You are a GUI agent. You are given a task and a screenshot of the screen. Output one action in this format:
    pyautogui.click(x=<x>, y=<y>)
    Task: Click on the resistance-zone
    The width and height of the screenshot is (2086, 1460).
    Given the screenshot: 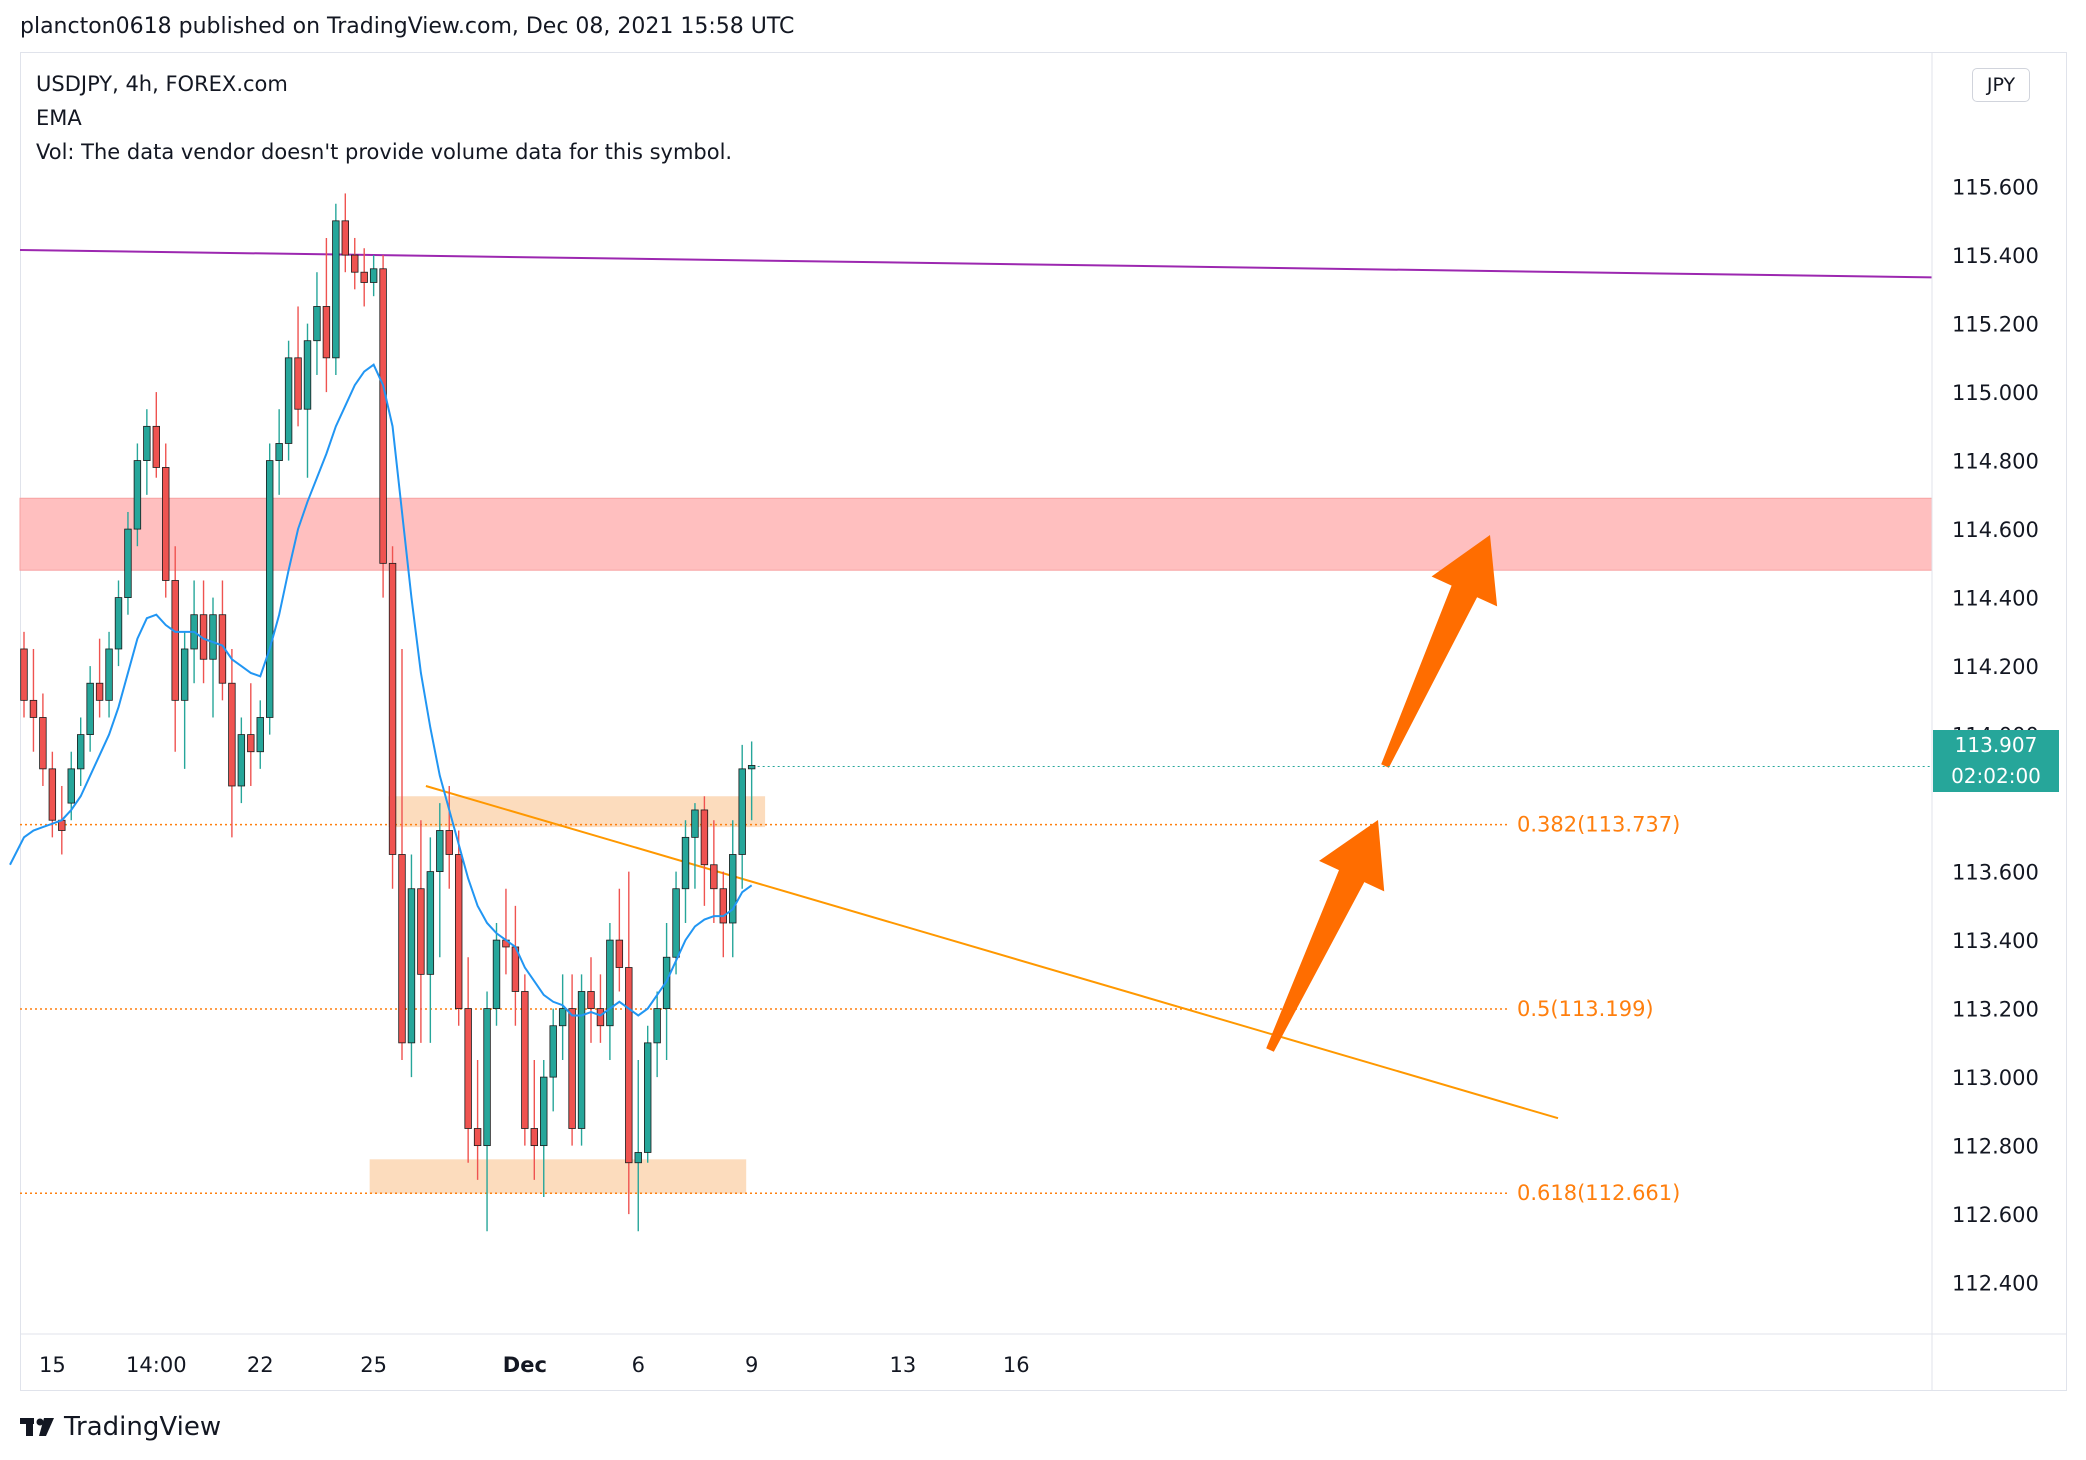 What is the action you would take?
    pyautogui.click(x=976, y=534)
    